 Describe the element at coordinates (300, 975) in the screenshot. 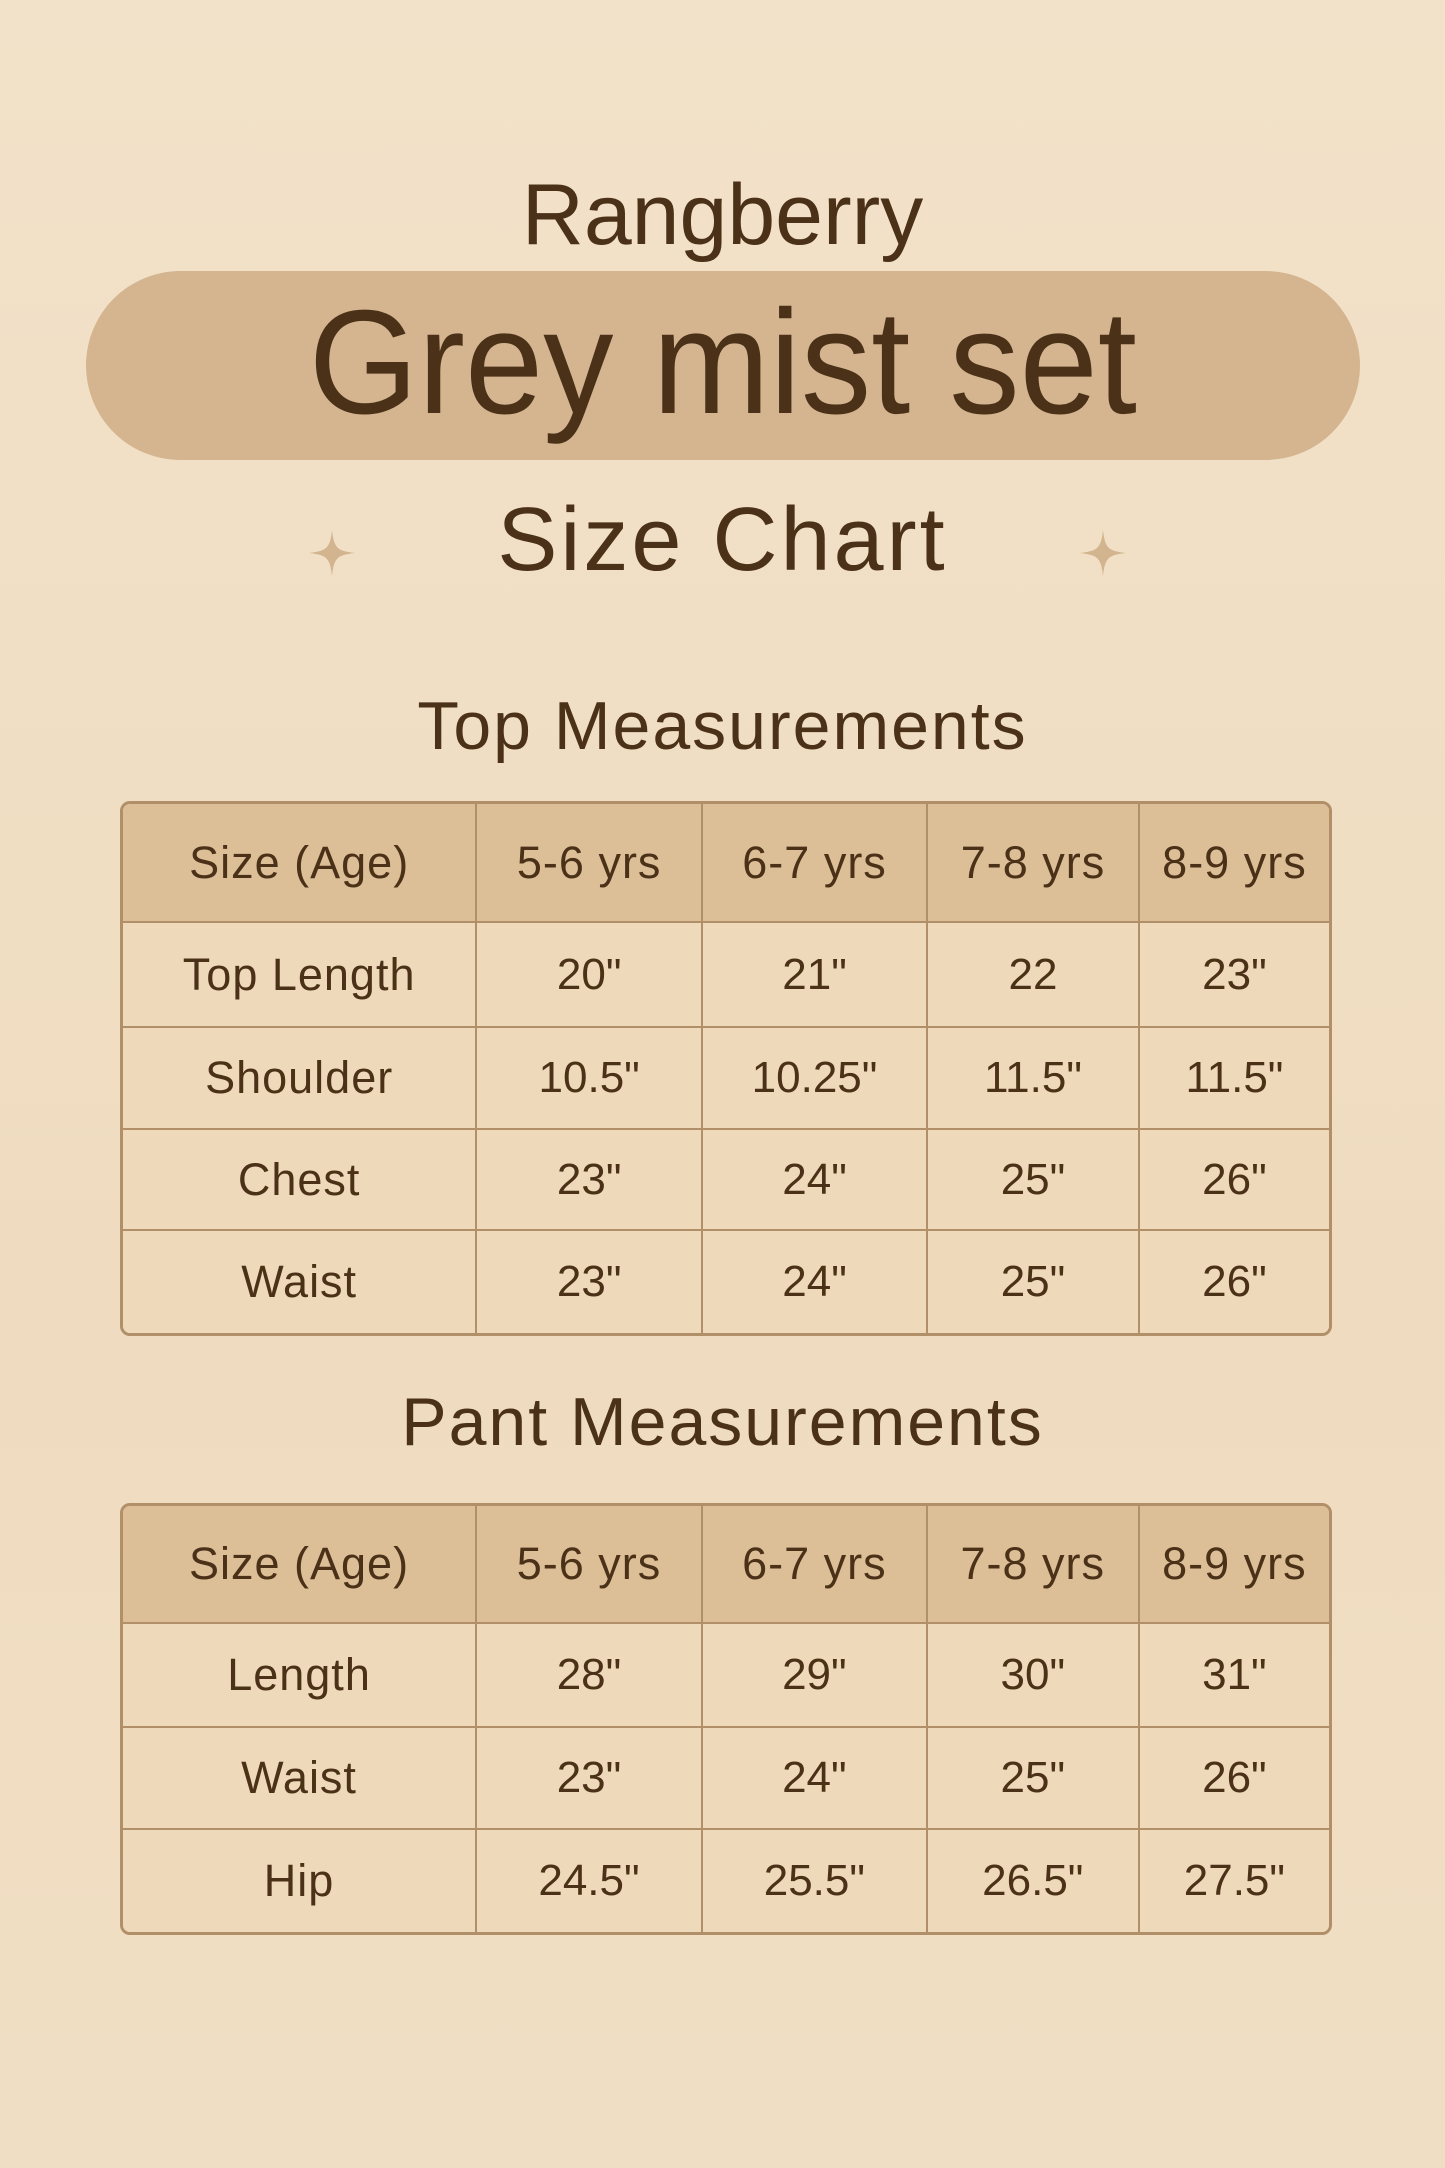

I see `row-label: Top Length` at that location.